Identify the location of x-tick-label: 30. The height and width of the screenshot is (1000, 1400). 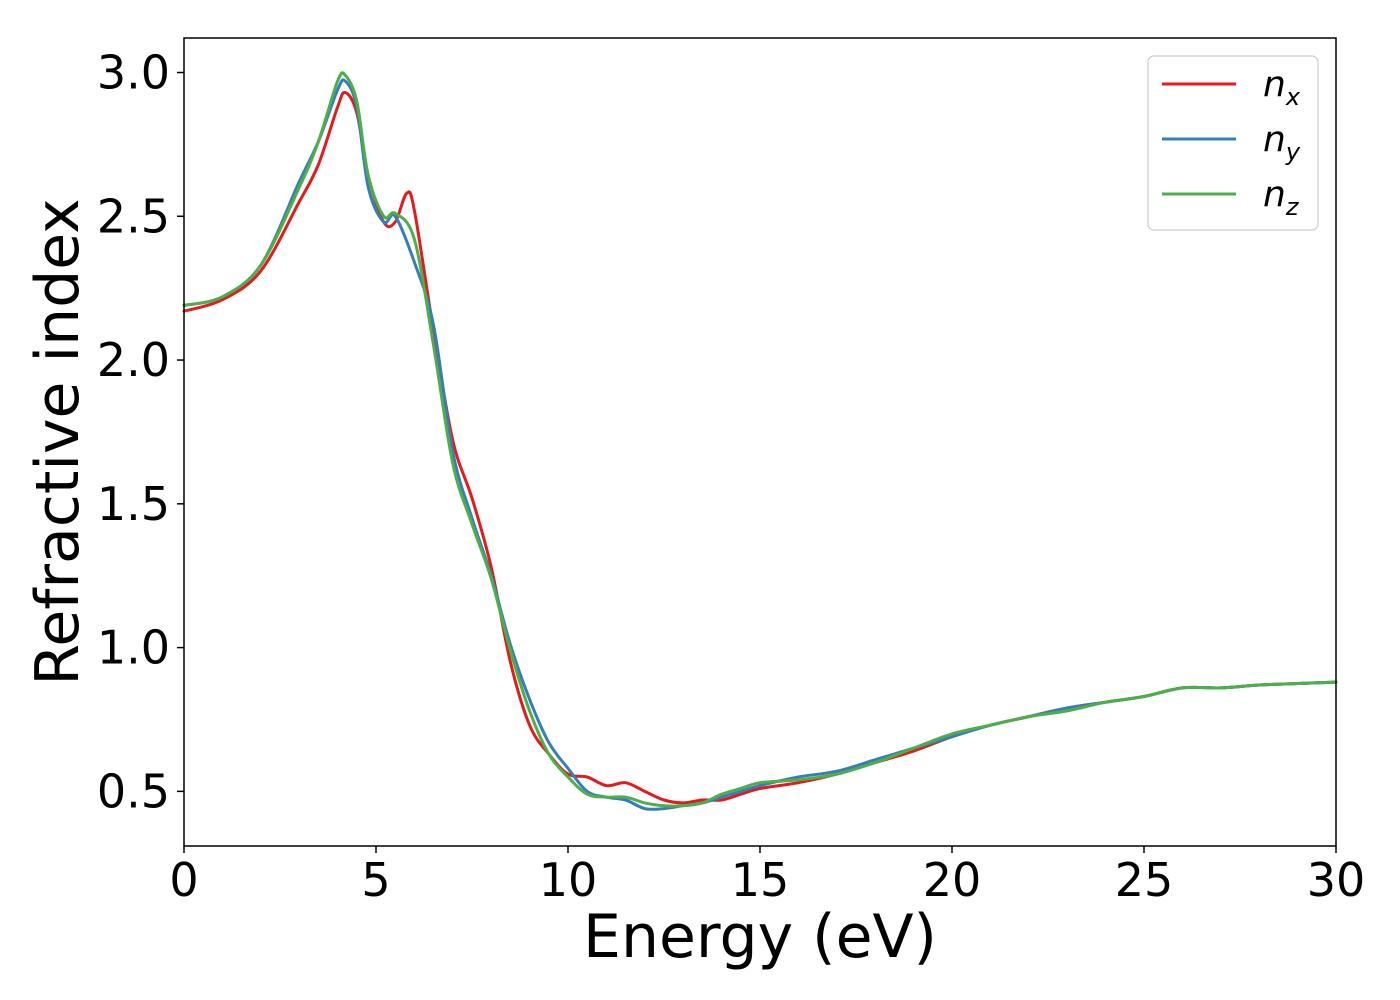
(1336, 880).